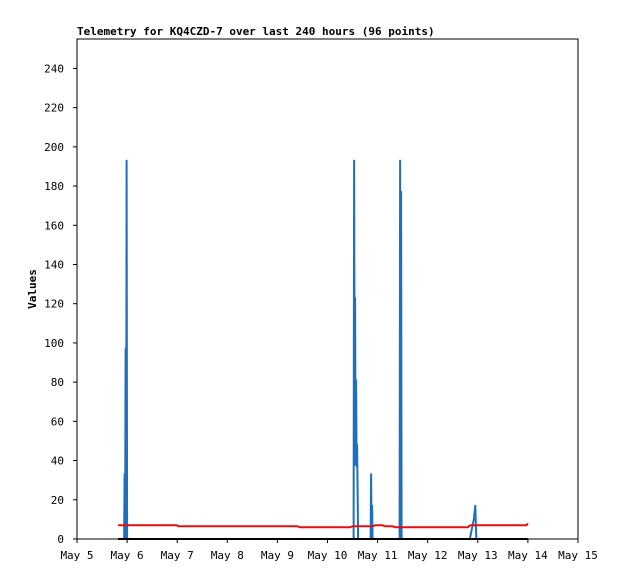  Describe the element at coordinates (277, 555) in the screenshot. I see `x-tick-label: May 9` at that location.